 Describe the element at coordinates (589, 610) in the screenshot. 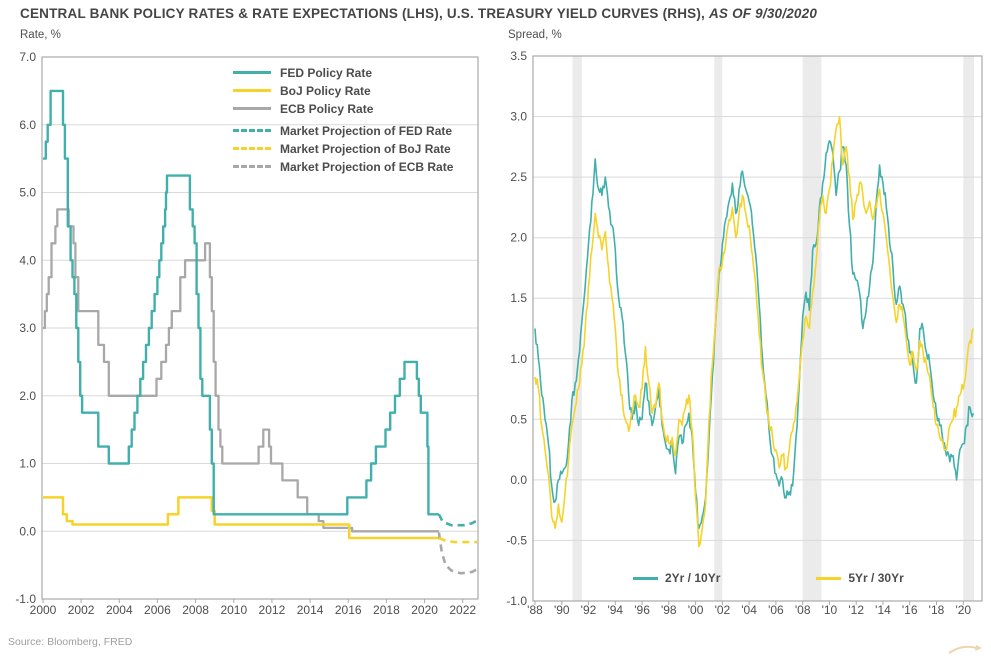

I see `treasury-spreads-x-tick-label: '92` at that location.